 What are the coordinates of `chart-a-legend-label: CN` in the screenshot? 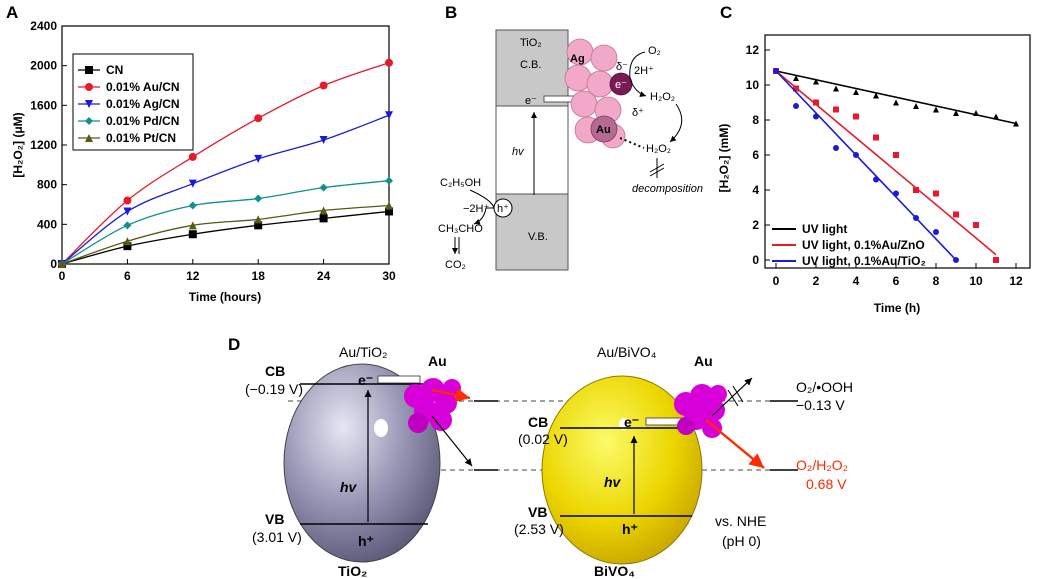 It's located at (114, 70).